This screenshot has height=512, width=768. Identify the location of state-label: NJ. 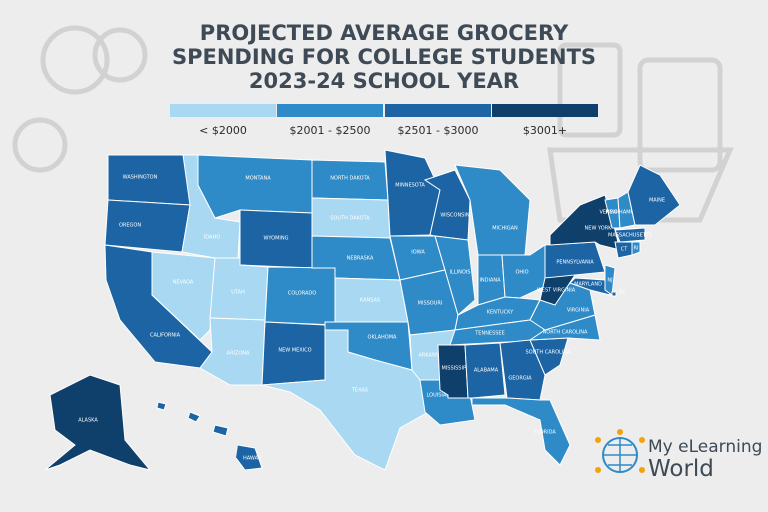
(609, 281).